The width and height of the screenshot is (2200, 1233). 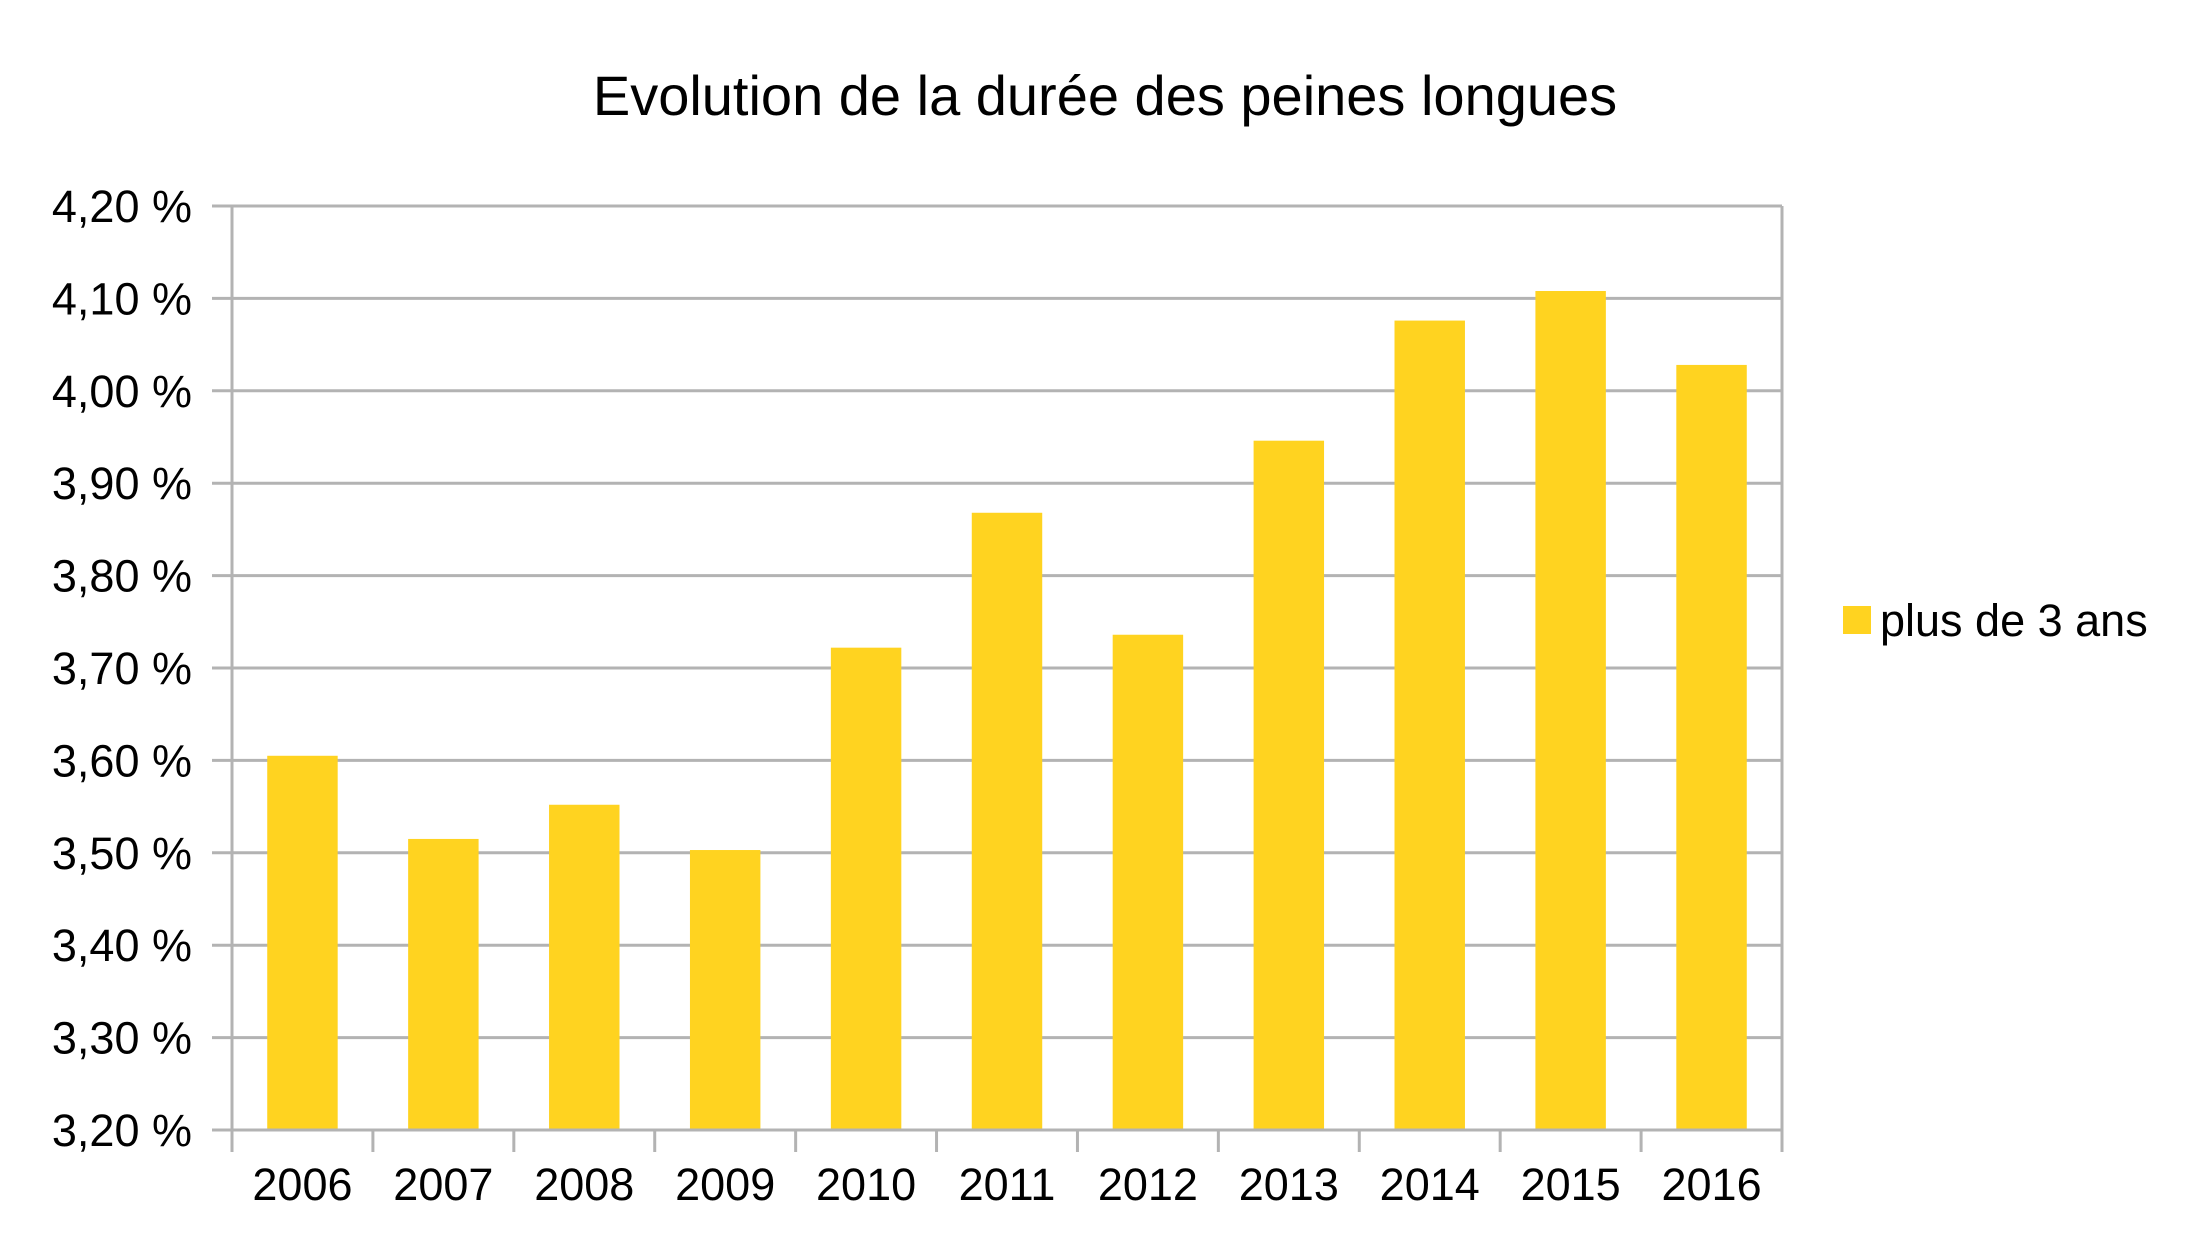 I want to click on bar-2014, so click(x=1429, y=725).